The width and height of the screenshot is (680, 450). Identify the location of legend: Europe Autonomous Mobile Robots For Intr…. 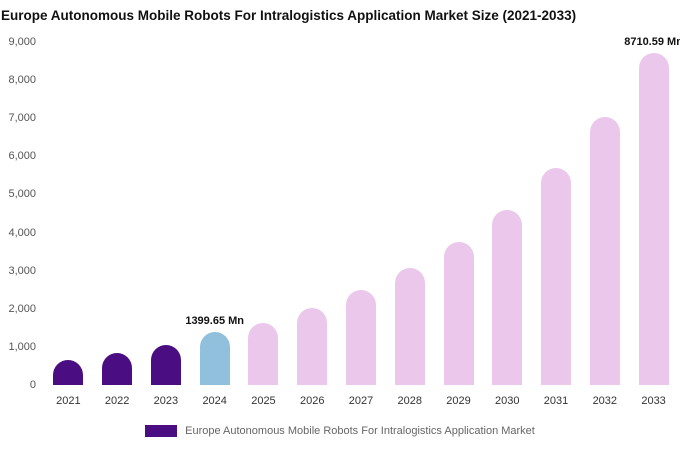
(340, 431).